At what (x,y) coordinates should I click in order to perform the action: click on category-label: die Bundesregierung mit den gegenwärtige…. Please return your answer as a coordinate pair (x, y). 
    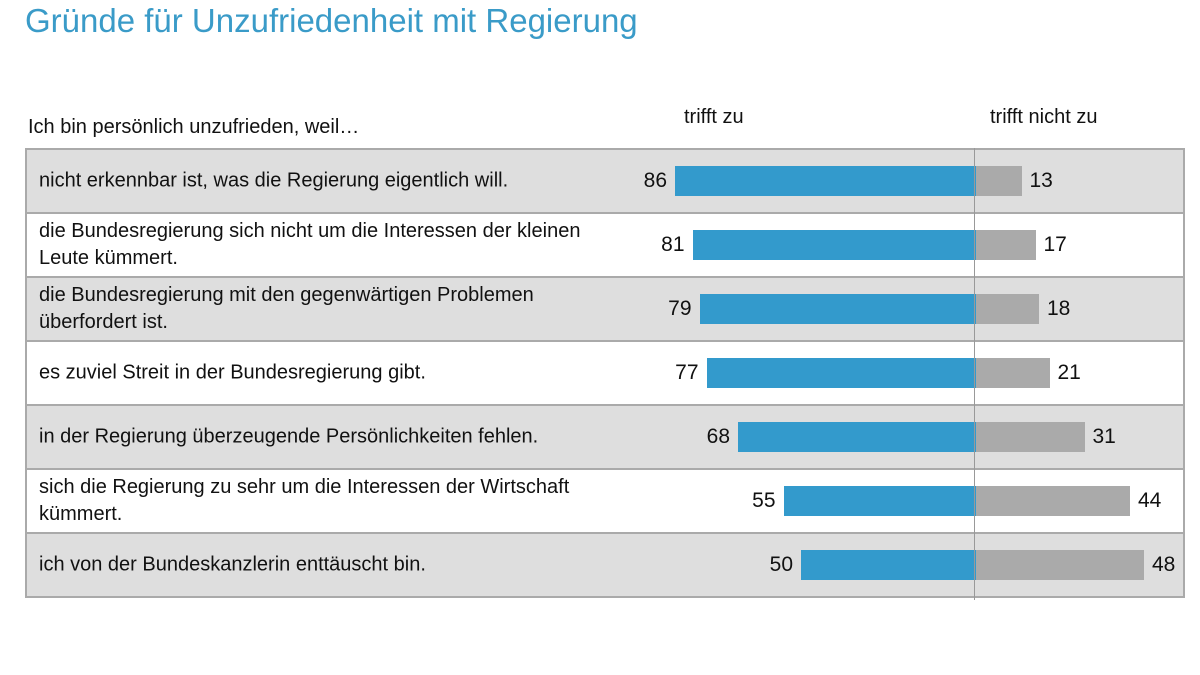
    Looking at the image, I should click on (286, 308).